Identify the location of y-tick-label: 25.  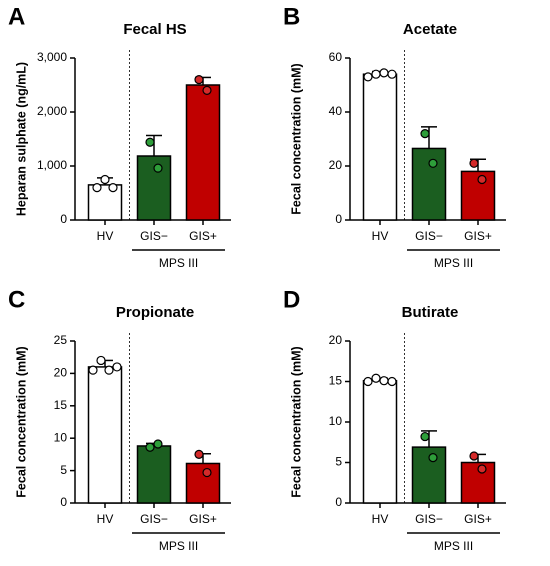
(61, 340).